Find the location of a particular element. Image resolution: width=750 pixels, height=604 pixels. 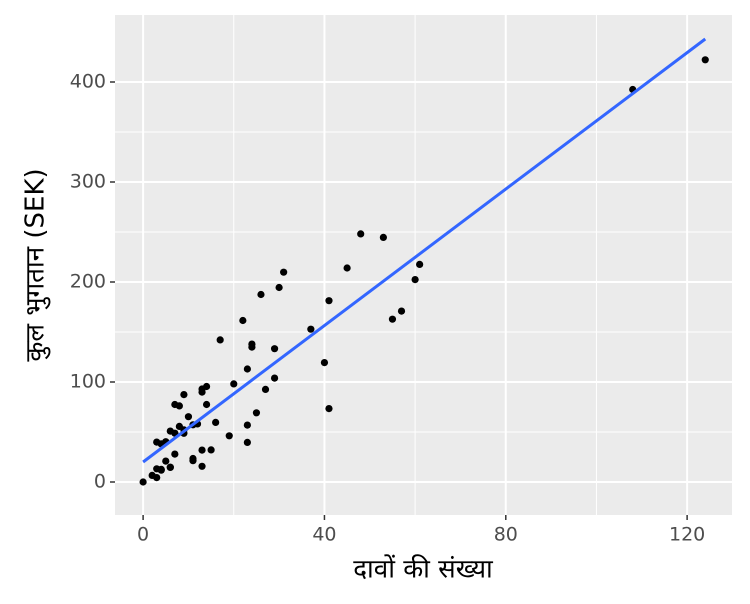

x-tick-label: 0 is located at coordinates (143, 535).